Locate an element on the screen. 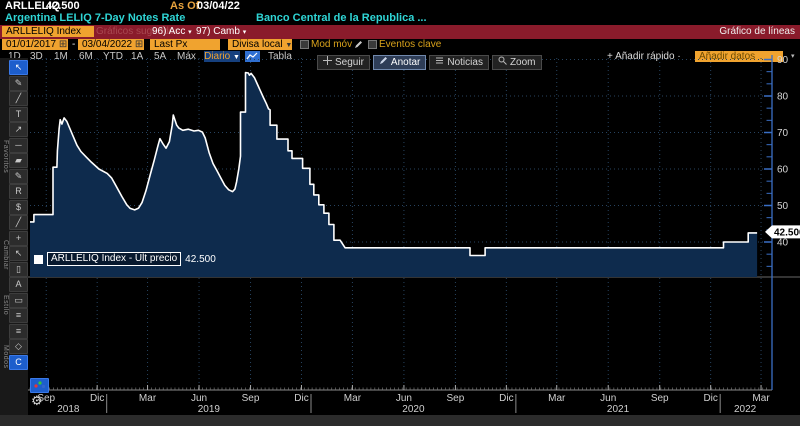 Image resolution: width=800 pixels, height=426 pixels. table-button: Tabla is located at coordinates (280, 56).